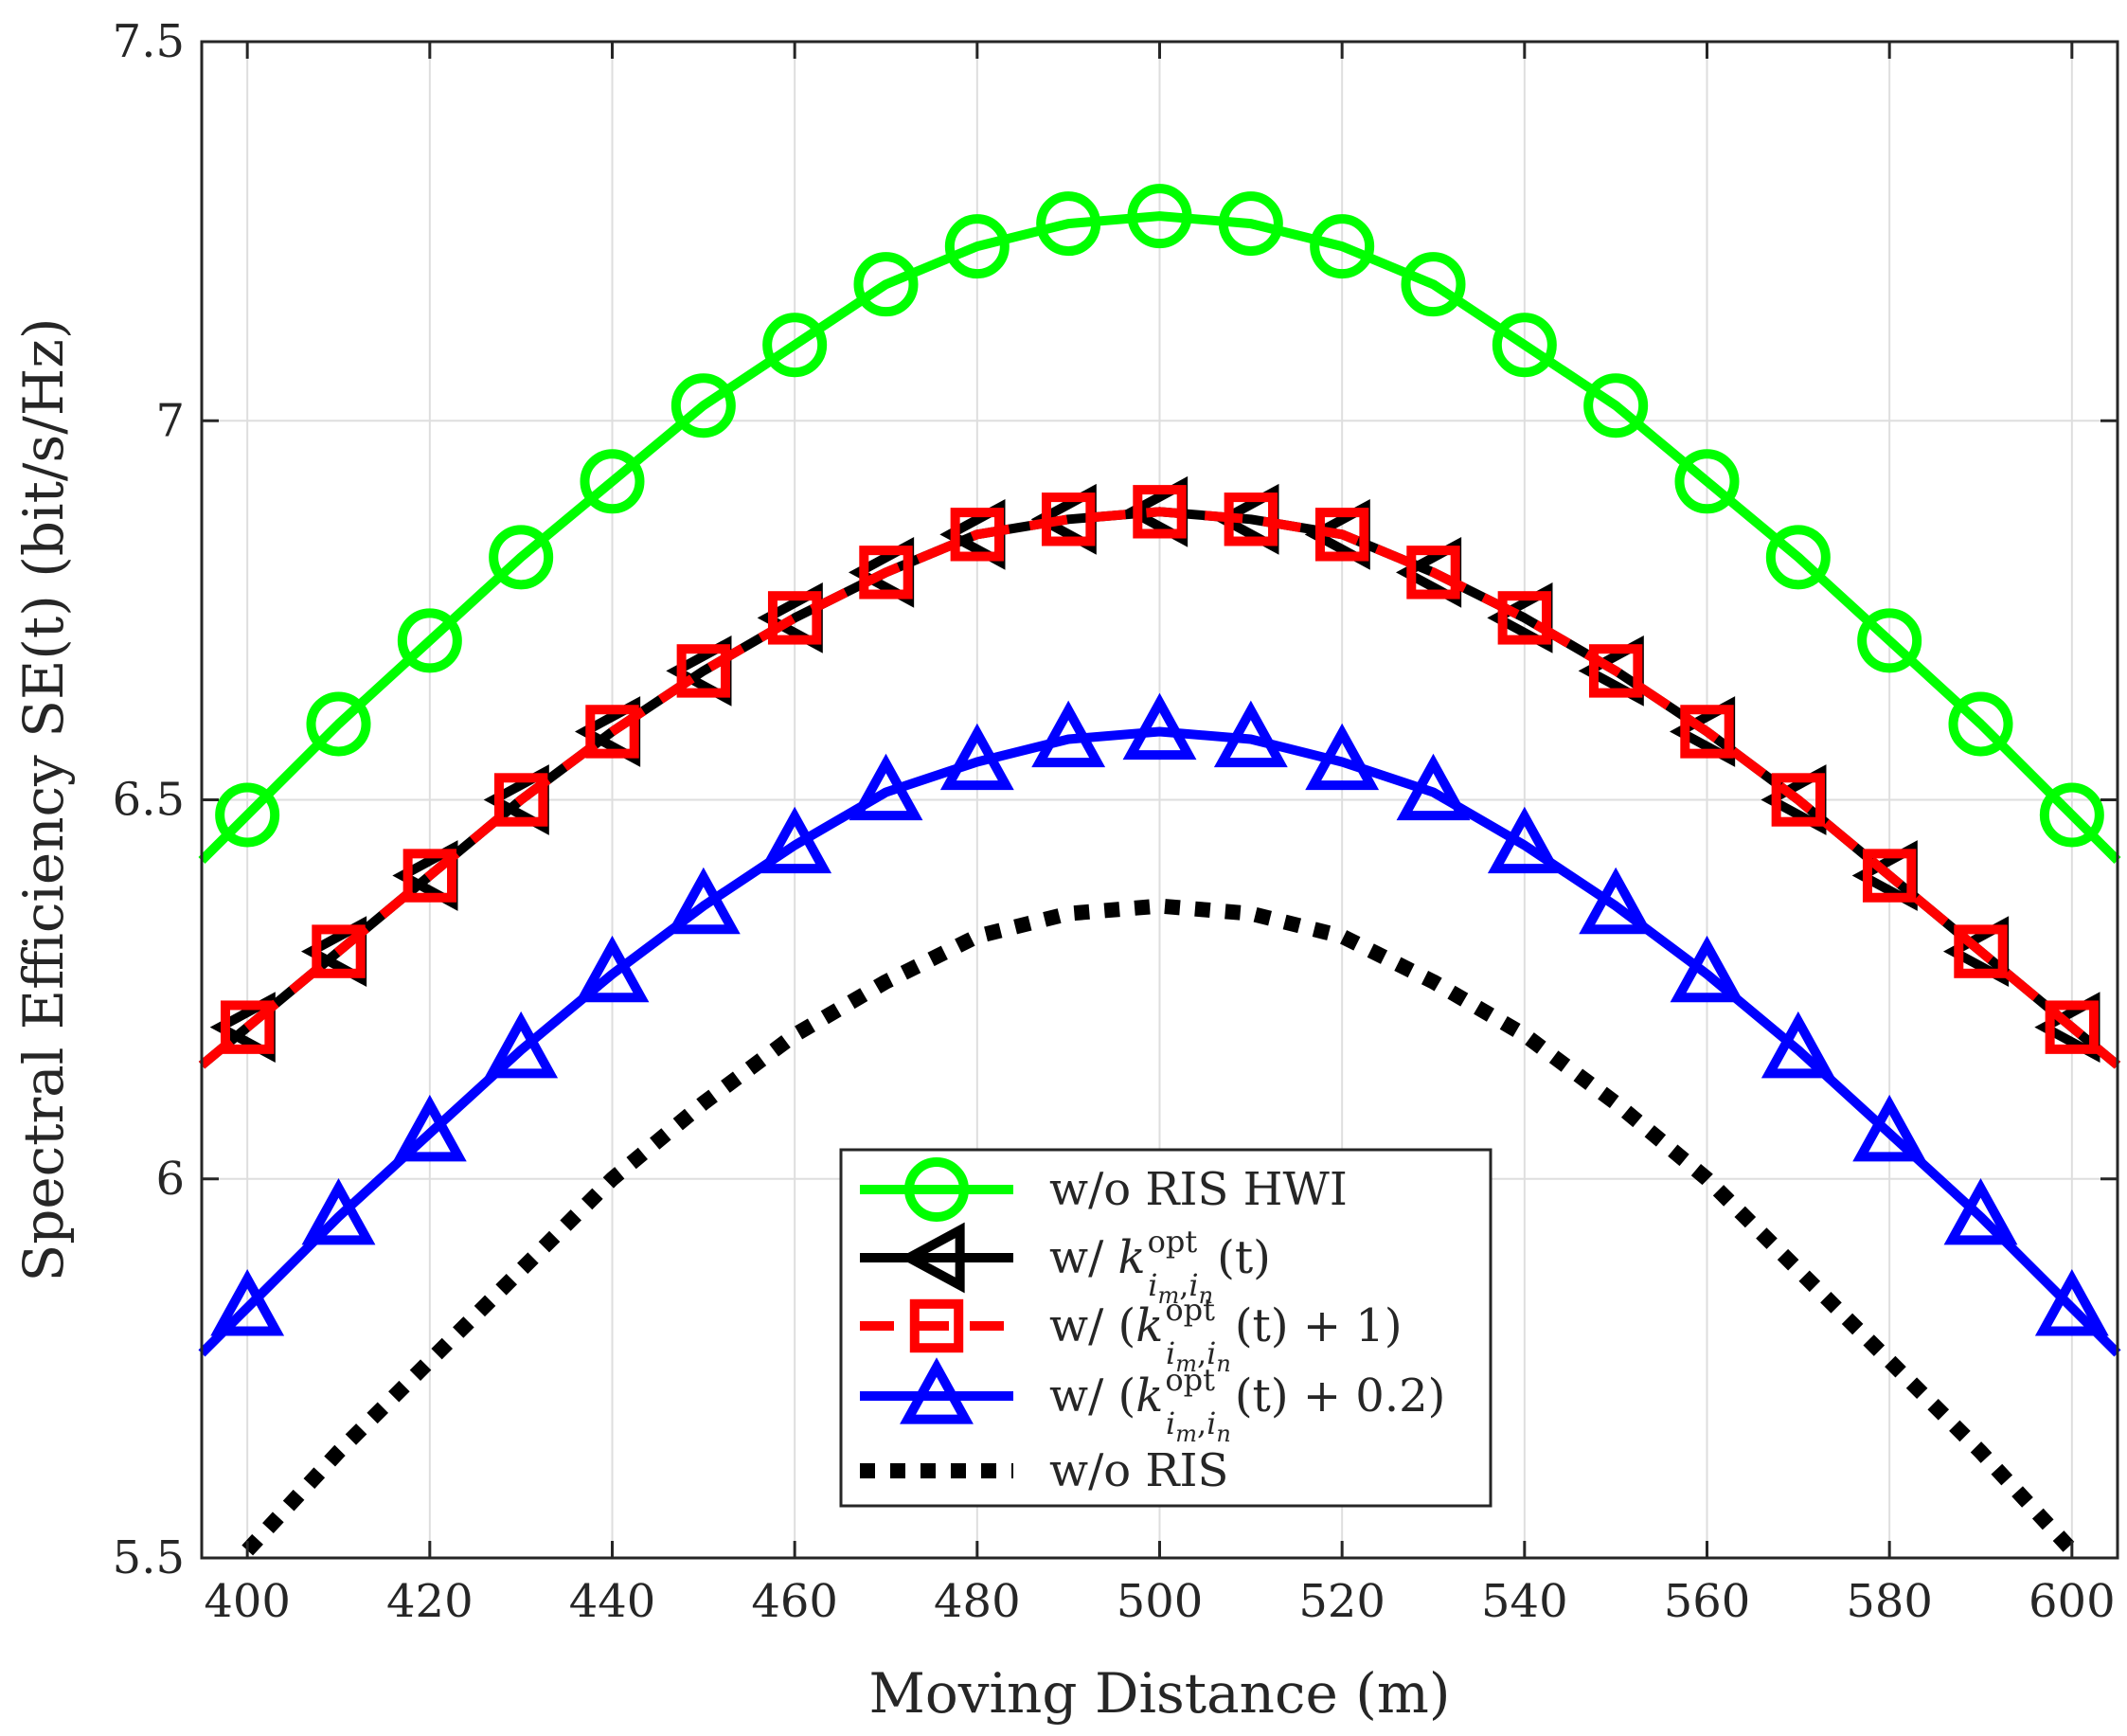 The width and height of the screenshot is (2127, 1736). Describe the element at coordinates (170, 420) in the screenshot. I see `y-tick-label: 7` at that location.